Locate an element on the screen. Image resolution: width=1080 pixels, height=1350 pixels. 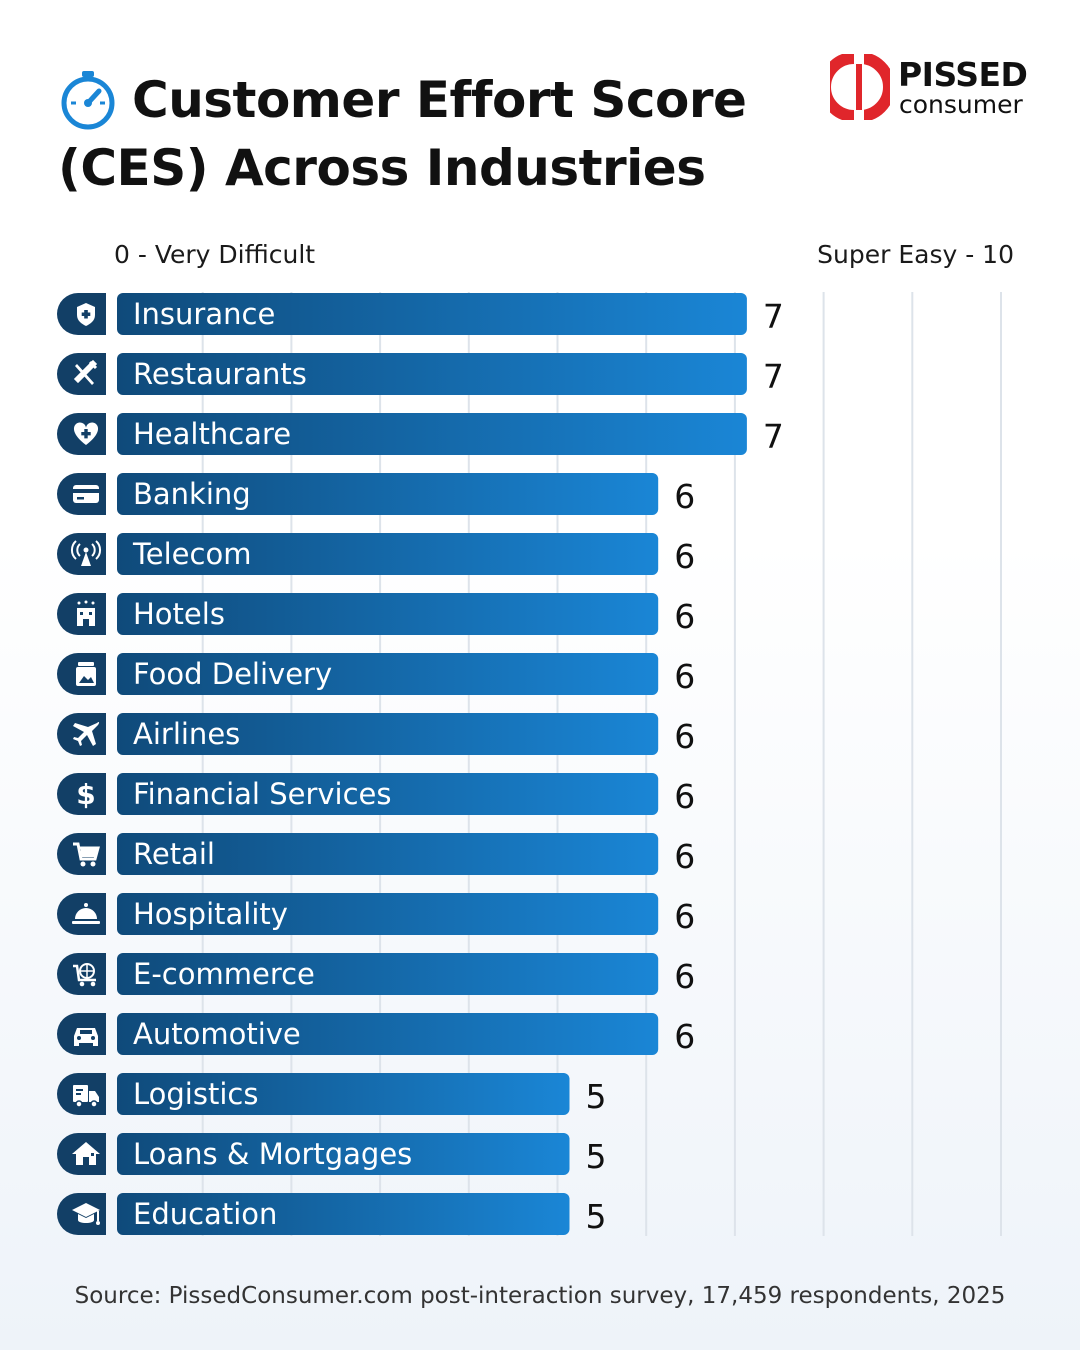
bar-label: E-commerce is located at coordinates (224, 974).